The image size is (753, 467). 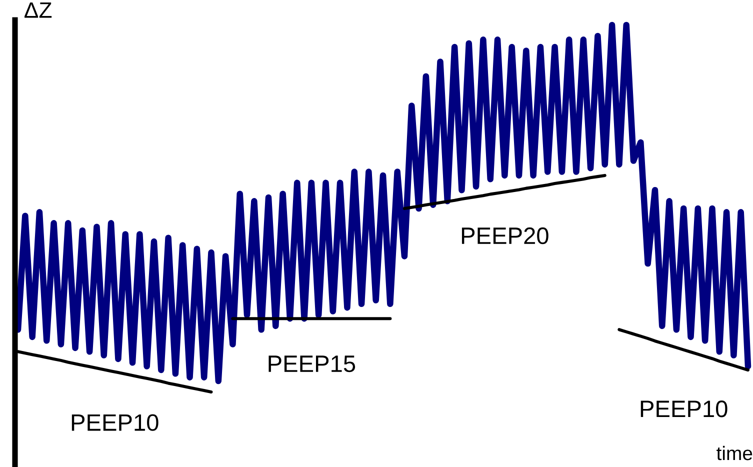 I want to click on y-axis-title: ΔZ, so click(x=38, y=10).